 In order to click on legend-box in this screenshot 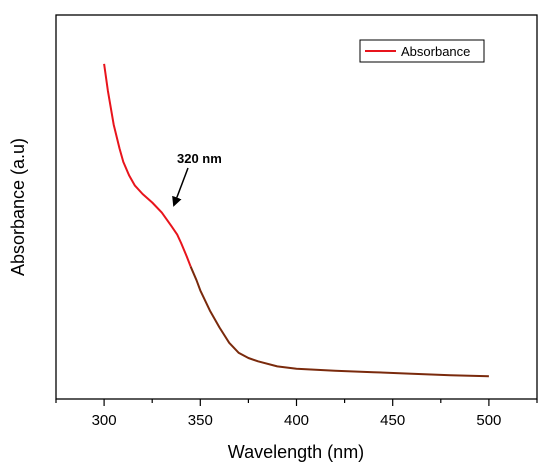, I will do `click(422, 51)`.